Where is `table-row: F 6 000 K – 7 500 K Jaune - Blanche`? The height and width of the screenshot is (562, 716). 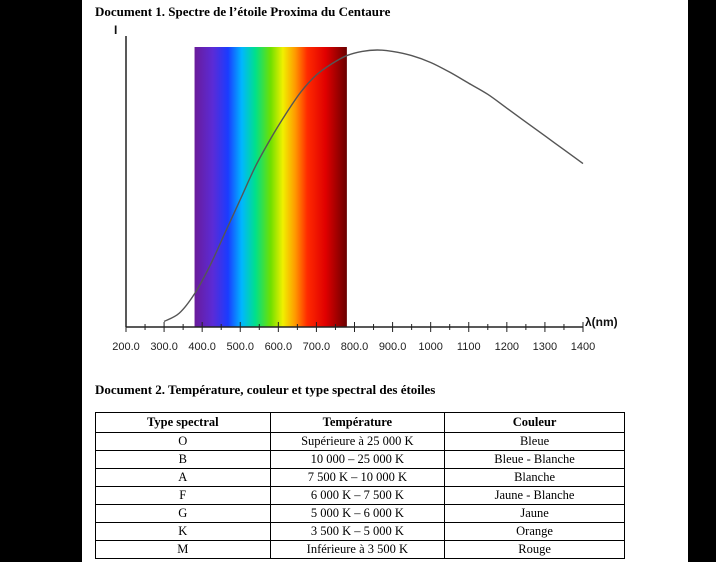
table-row: F 6 000 K – 7 500 K Jaune - Blanche is located at coordinates (360, 495).